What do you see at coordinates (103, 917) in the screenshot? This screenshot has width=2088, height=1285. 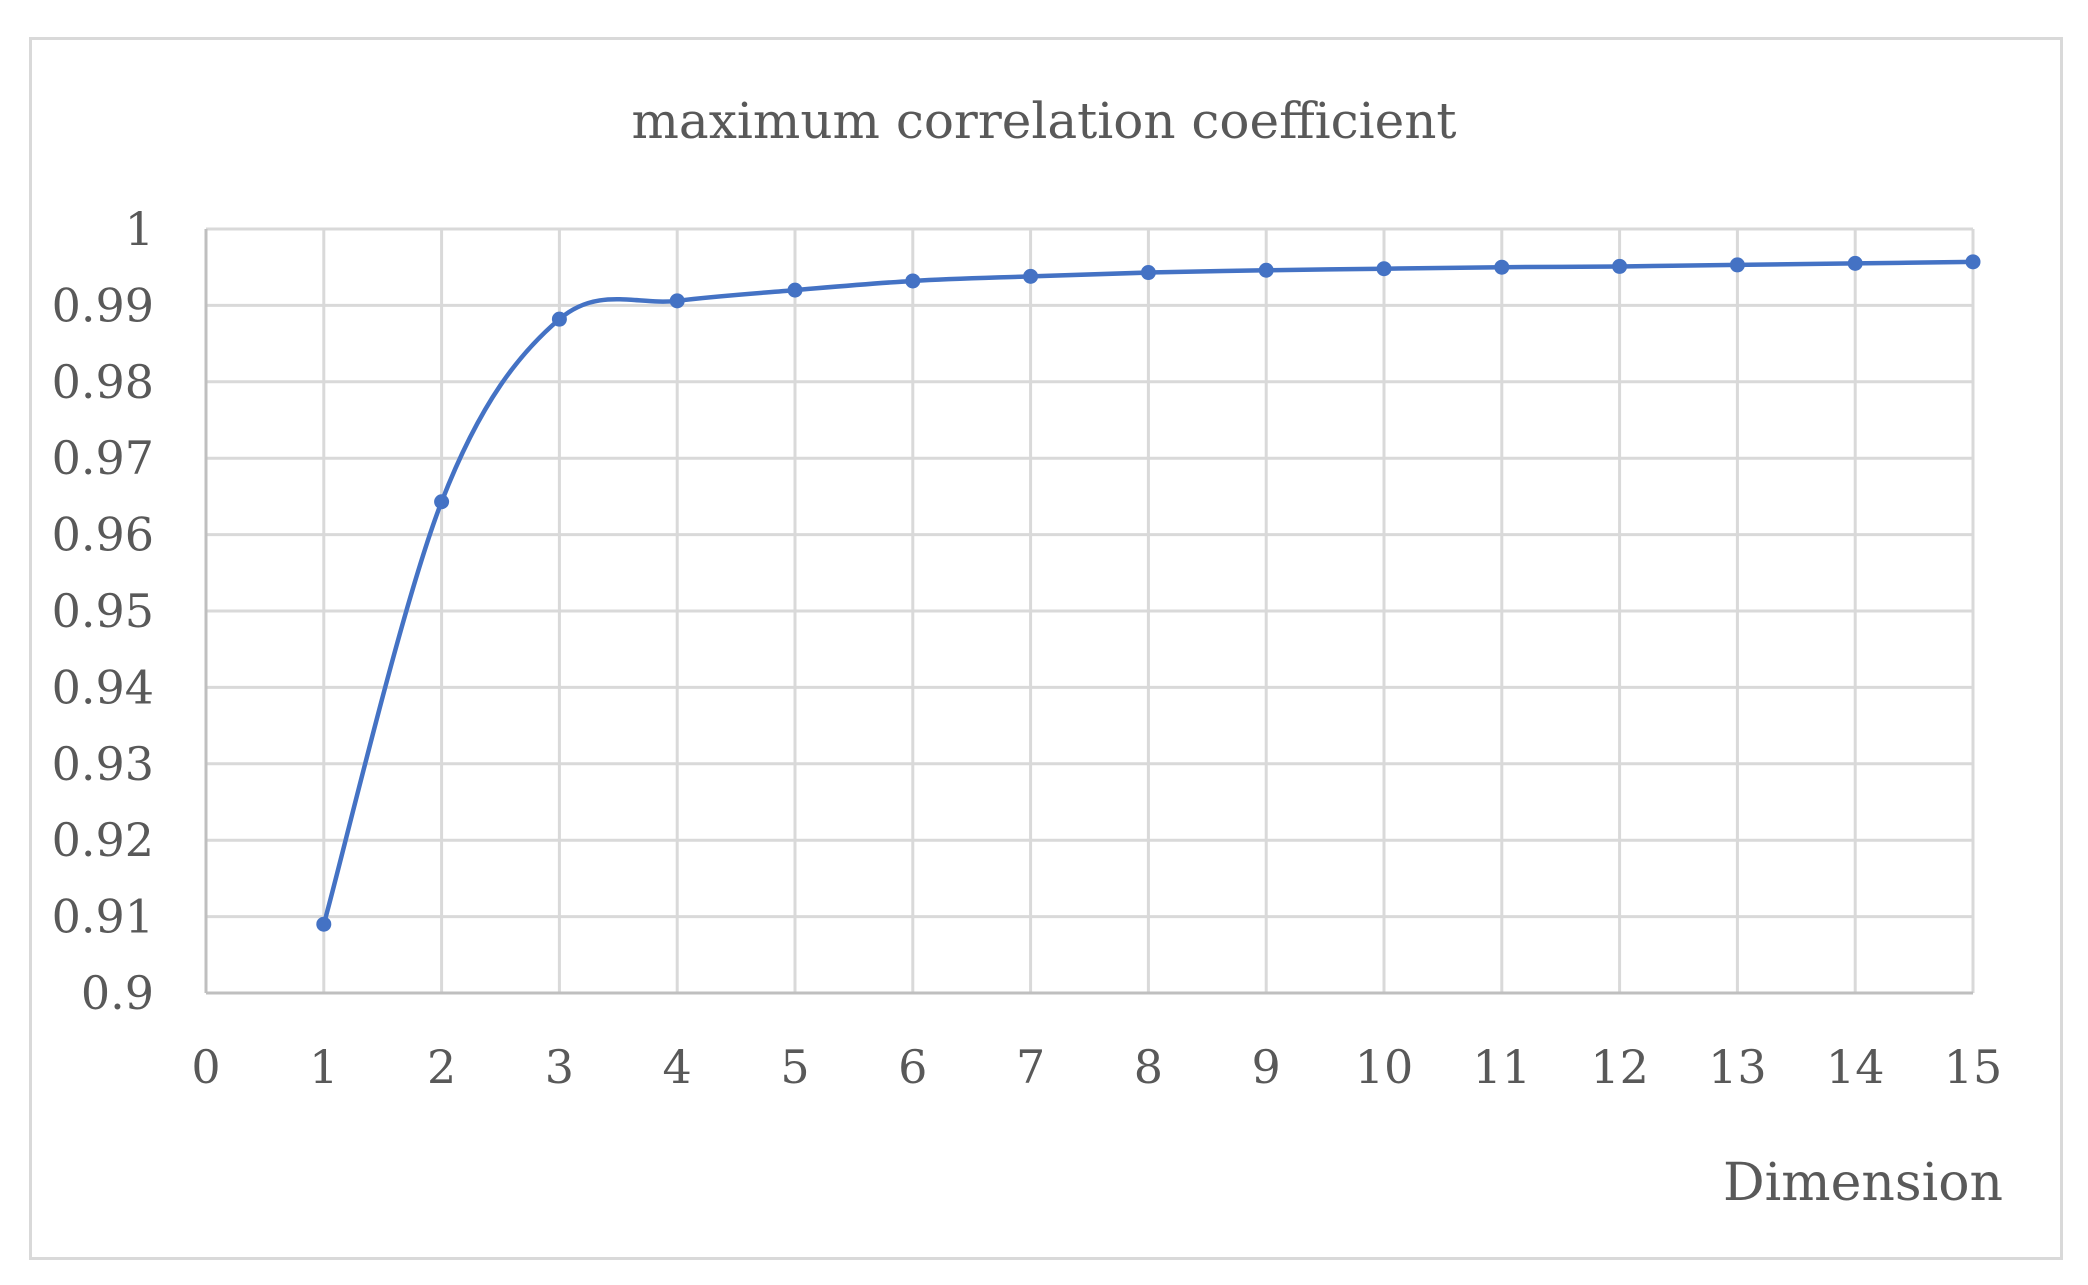 I see `y-tick-label: 0.91` at bounding box center [103, 917].